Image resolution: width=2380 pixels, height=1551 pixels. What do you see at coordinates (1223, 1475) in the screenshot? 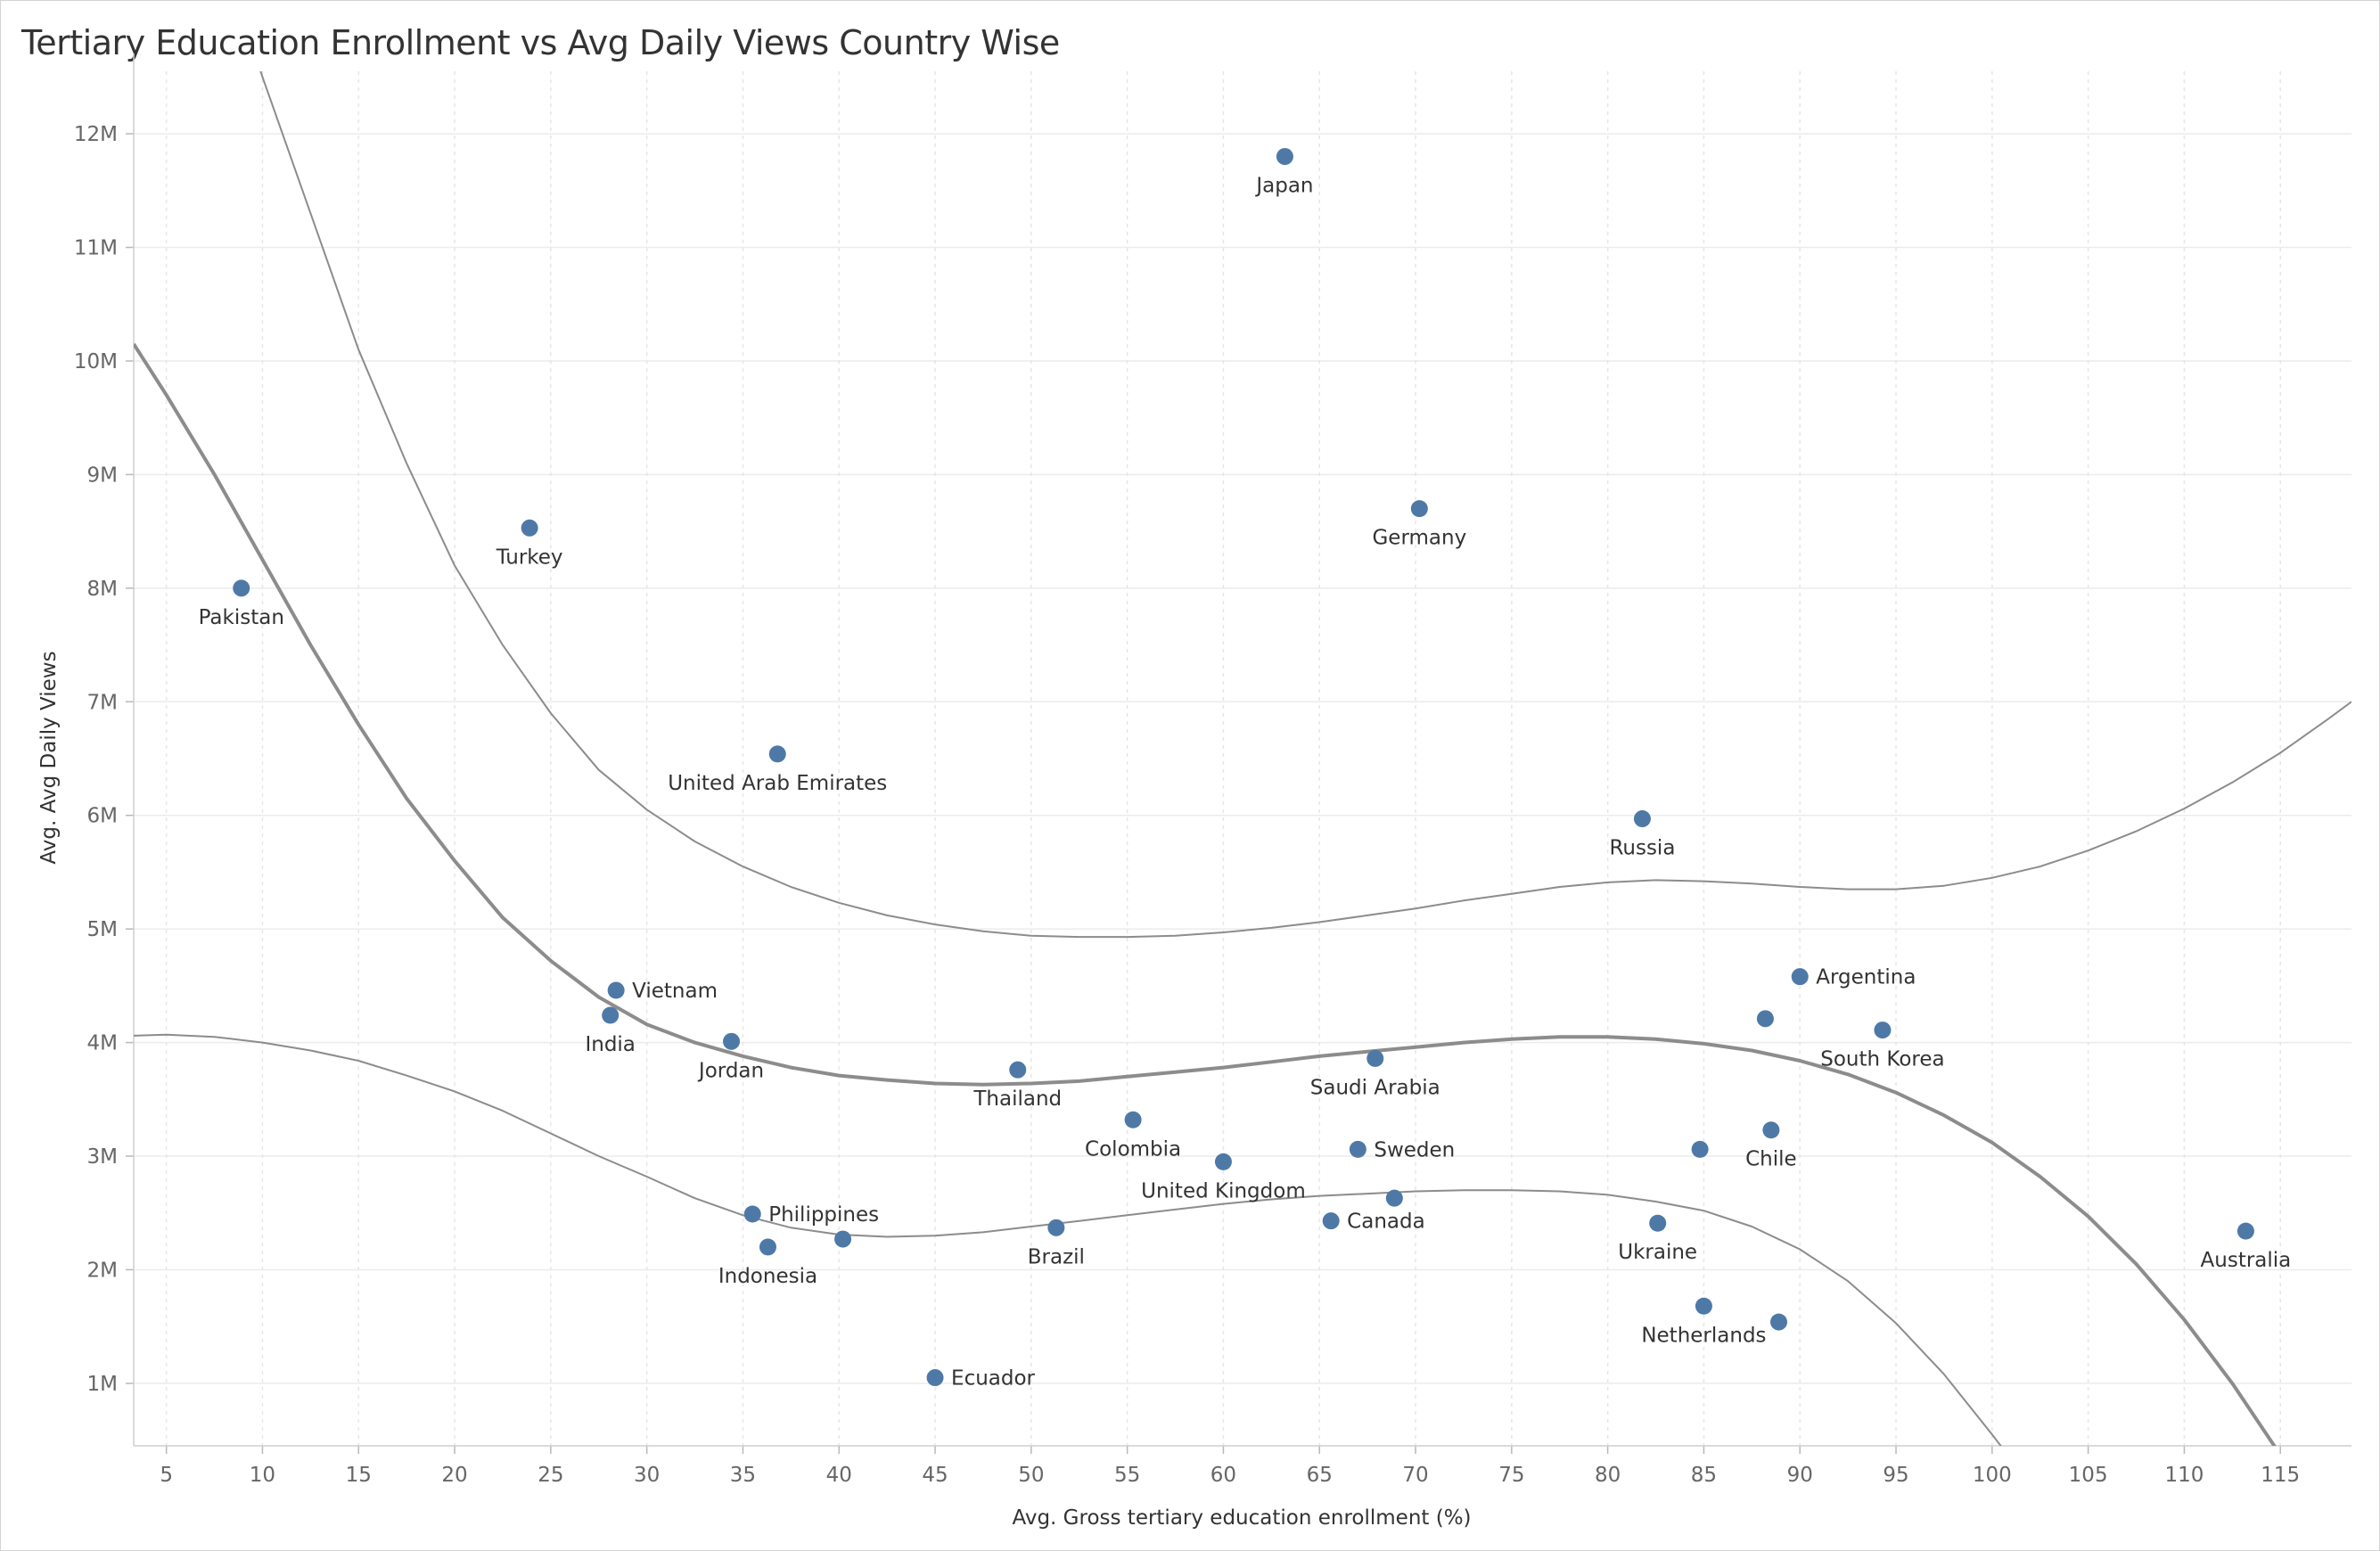
I see `x-tick-label: 60` at bounding box center [1223, 1475].